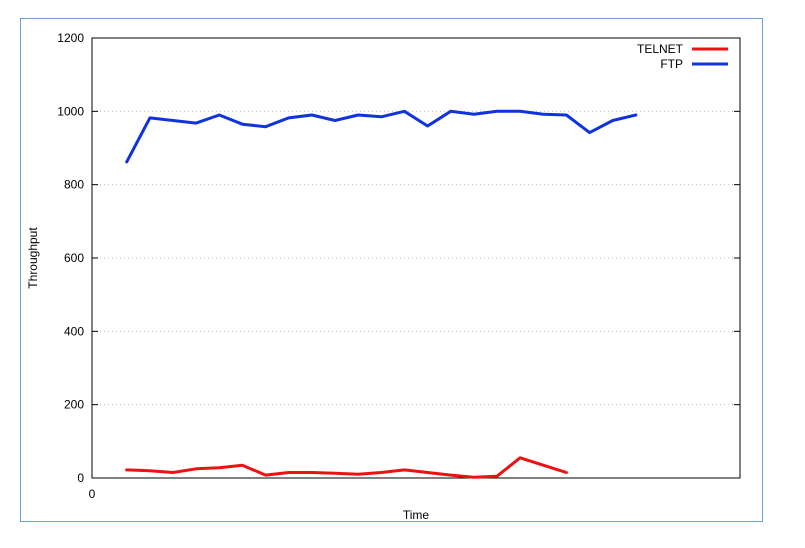 The width and height of the screenshot is (805, 548). What do you see at coordinates (74, 331) in the screenshot?
I see `y-tick-label: 400` at bounding box center [74, 331].